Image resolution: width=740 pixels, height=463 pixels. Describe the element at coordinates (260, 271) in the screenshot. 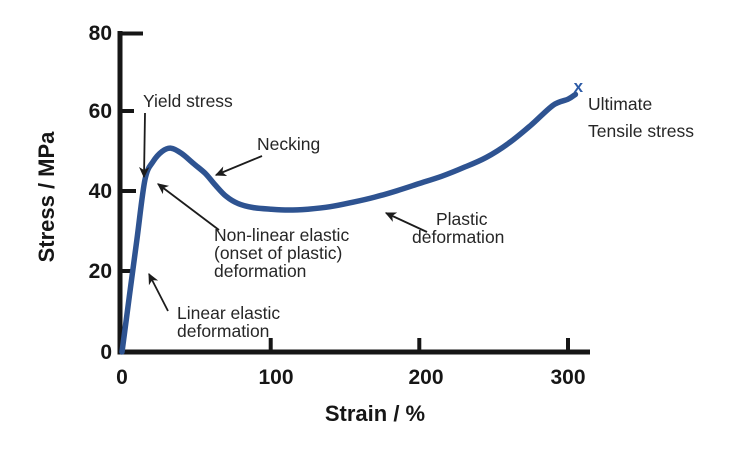

I see `nonlinear-elastic-label-line3: deformation` at that location.